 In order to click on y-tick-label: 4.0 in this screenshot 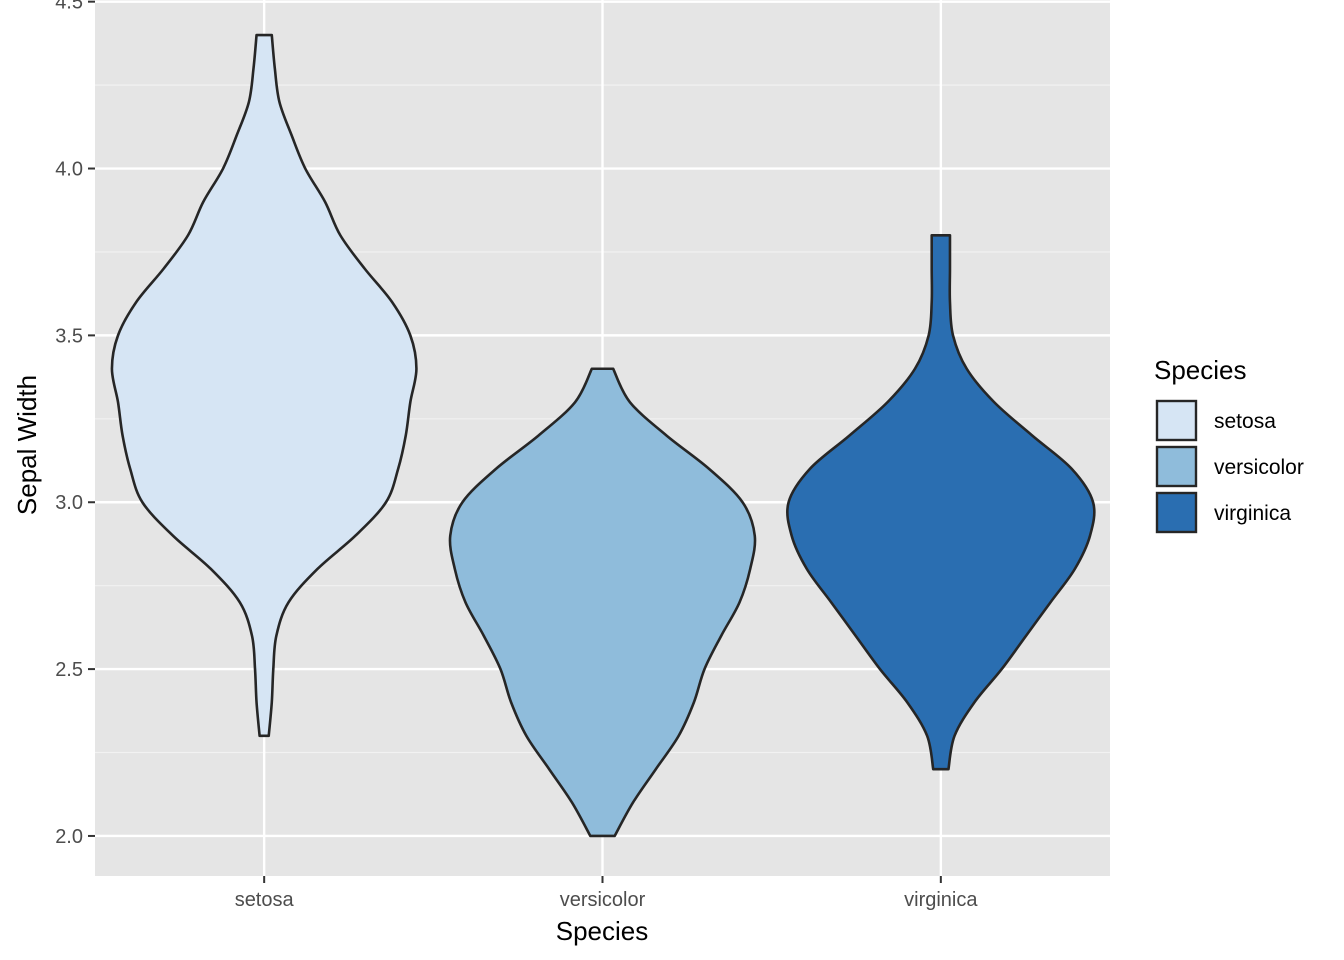, I will do `click(69, 170)`.